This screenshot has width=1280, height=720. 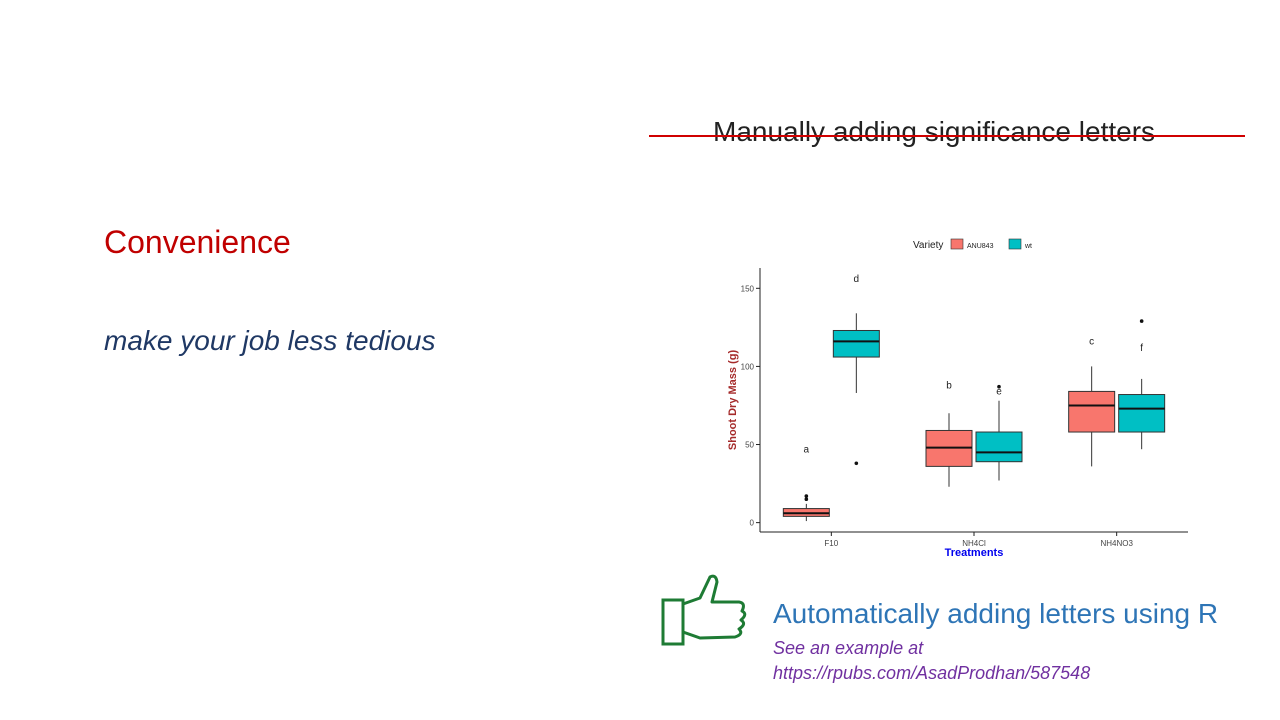 I want to click on box-ANU843-NH4NO3, so click(x=1092, y=411).